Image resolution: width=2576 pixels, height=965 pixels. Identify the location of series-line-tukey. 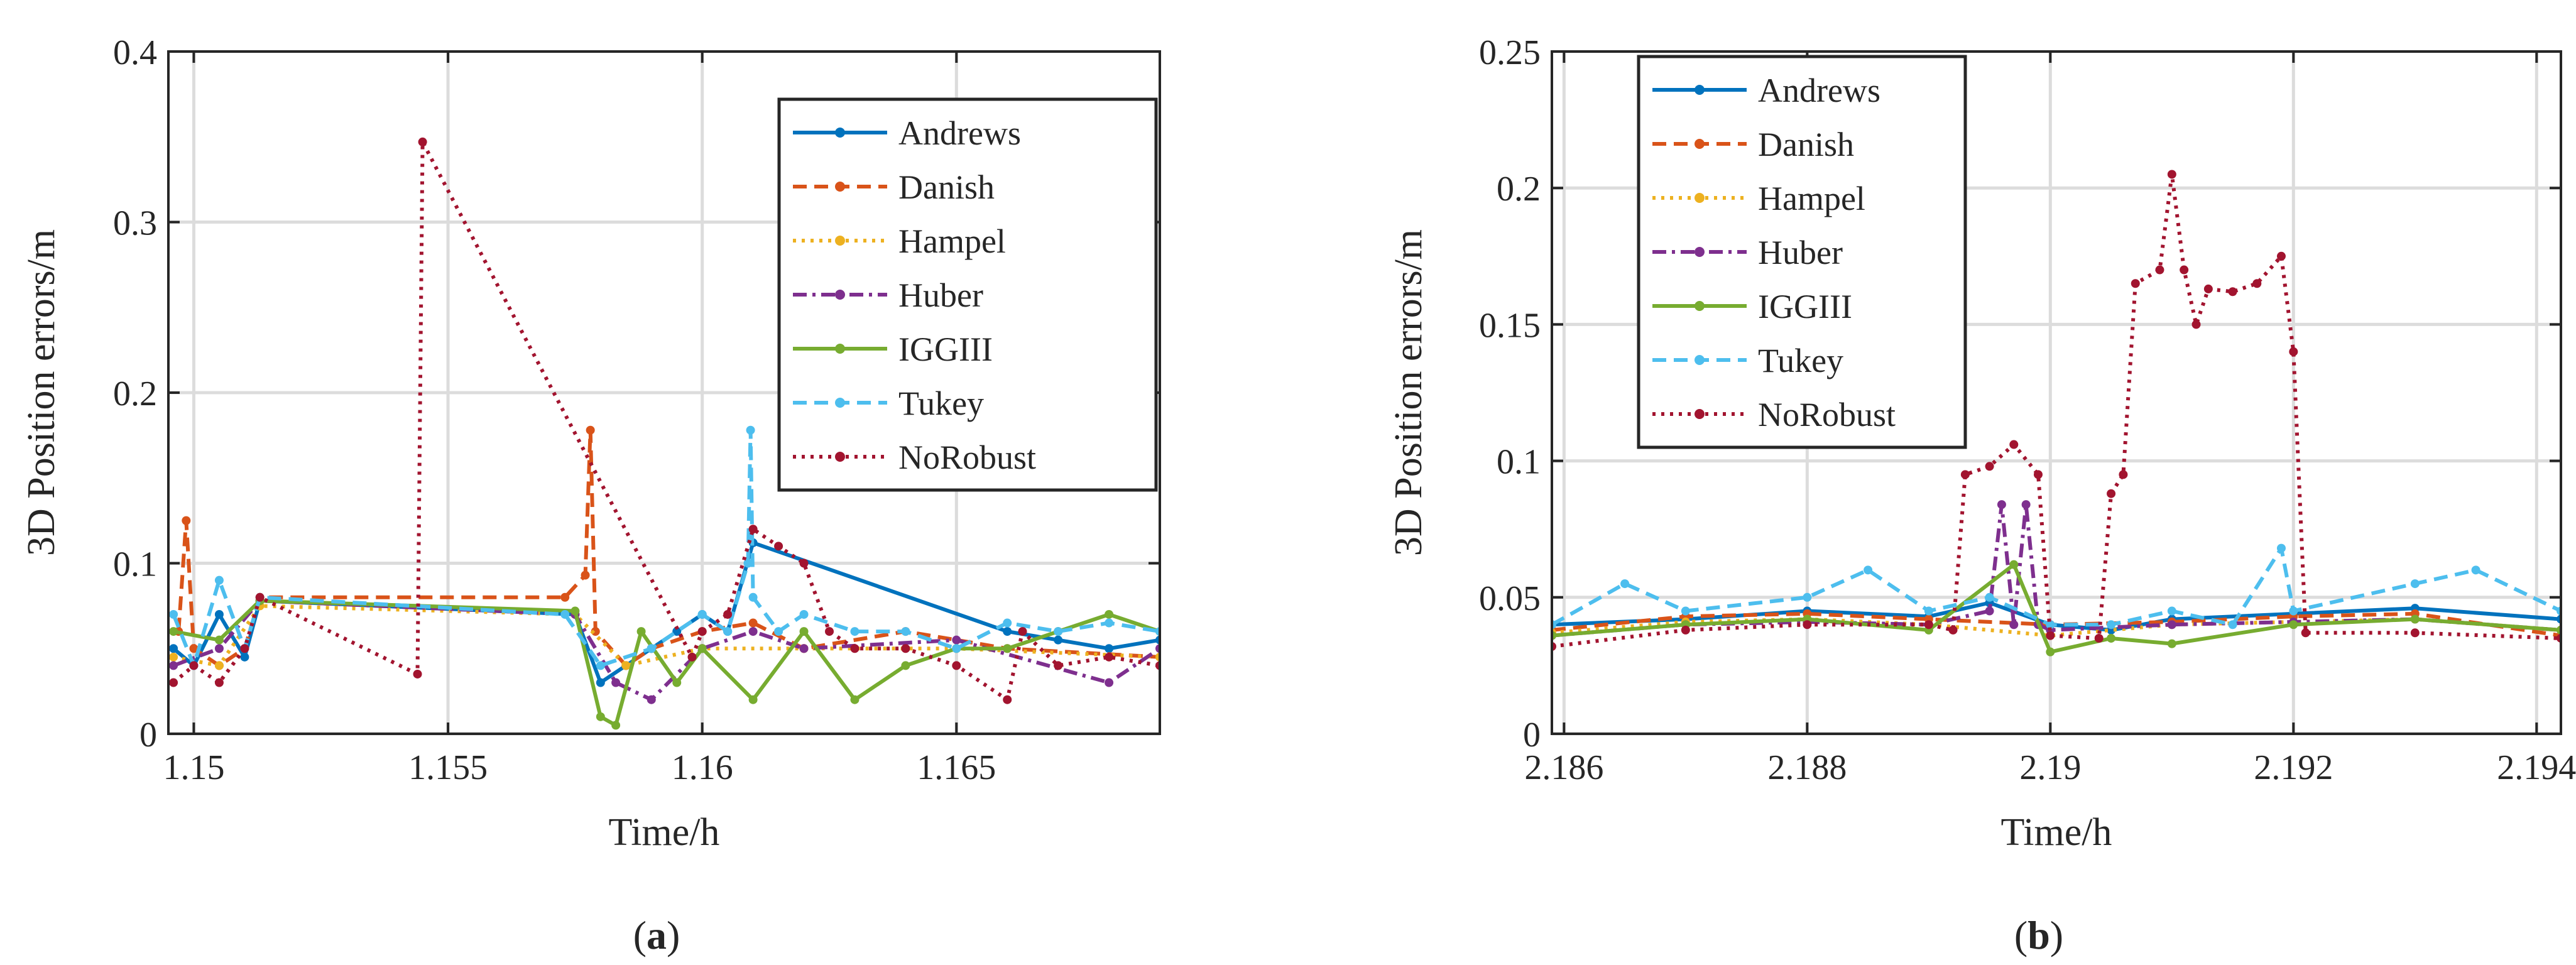
(2056, 586).